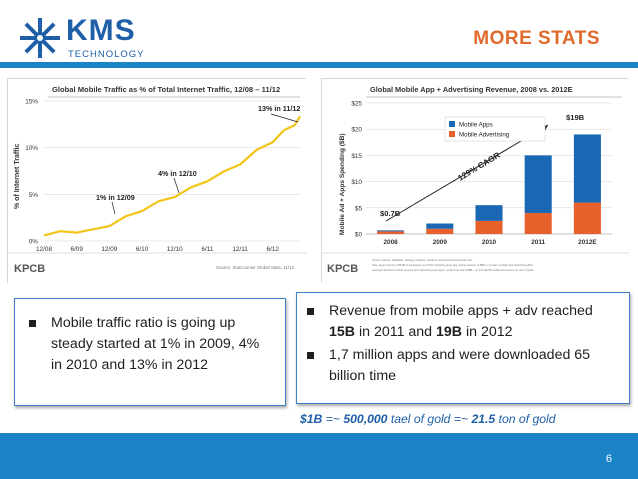 The image size is (638, 479). What do you see at coordinates (495, 129) in the screenshot?
I see `right-chart-legend: Mobile Apps Mobile Advertising` at bounding box center [495, 129].